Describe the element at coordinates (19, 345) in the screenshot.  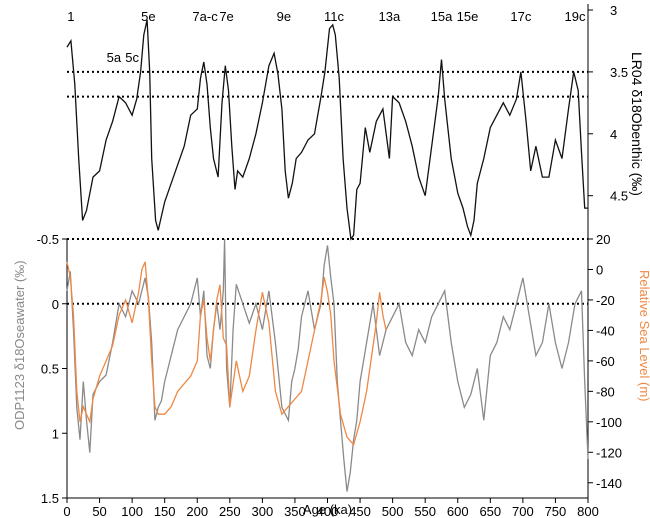
I see `bottom-left-axis-label: ODP1123 δ18Oseawater (‰)` at that location.